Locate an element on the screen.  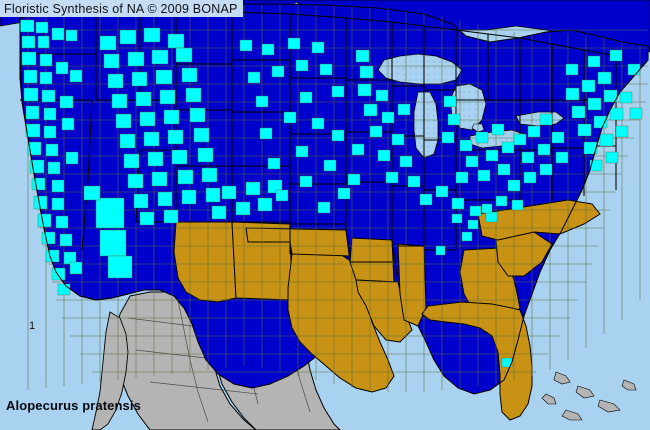
species-name-label: Alopecurus pratensis is located at coordinates (73, 405).